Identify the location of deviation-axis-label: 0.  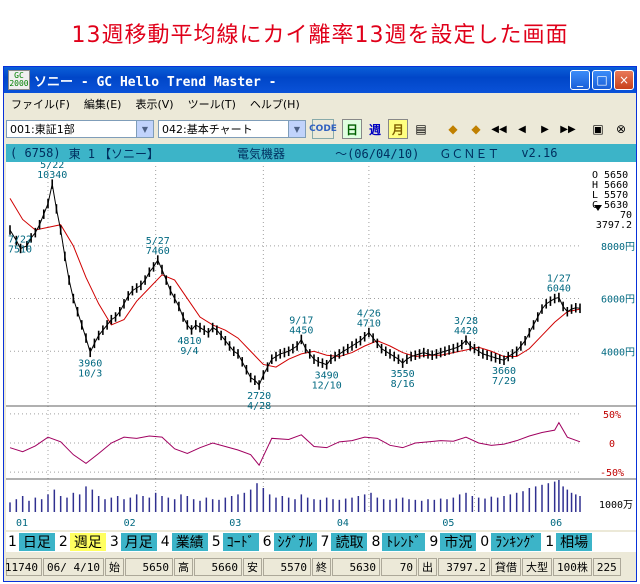
(612, 444).